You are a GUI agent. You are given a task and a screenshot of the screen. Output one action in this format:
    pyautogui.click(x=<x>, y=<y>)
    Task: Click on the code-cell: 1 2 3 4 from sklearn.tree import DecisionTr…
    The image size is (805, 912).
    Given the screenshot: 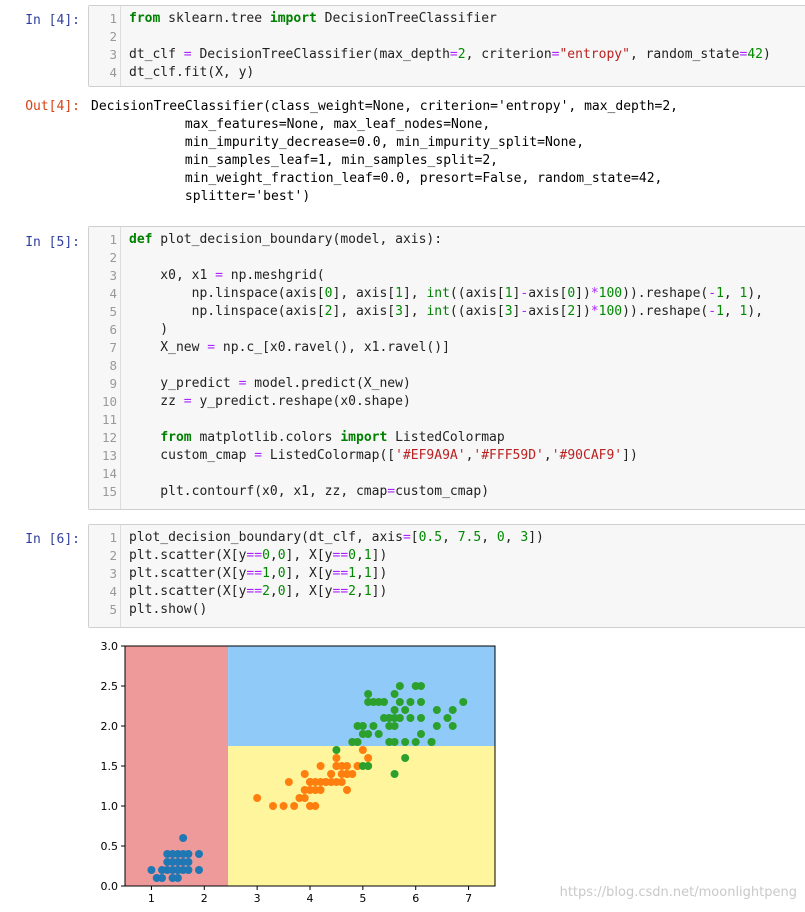 What is the action you would take?
    pyautogui.click(x=446, y=46)
    